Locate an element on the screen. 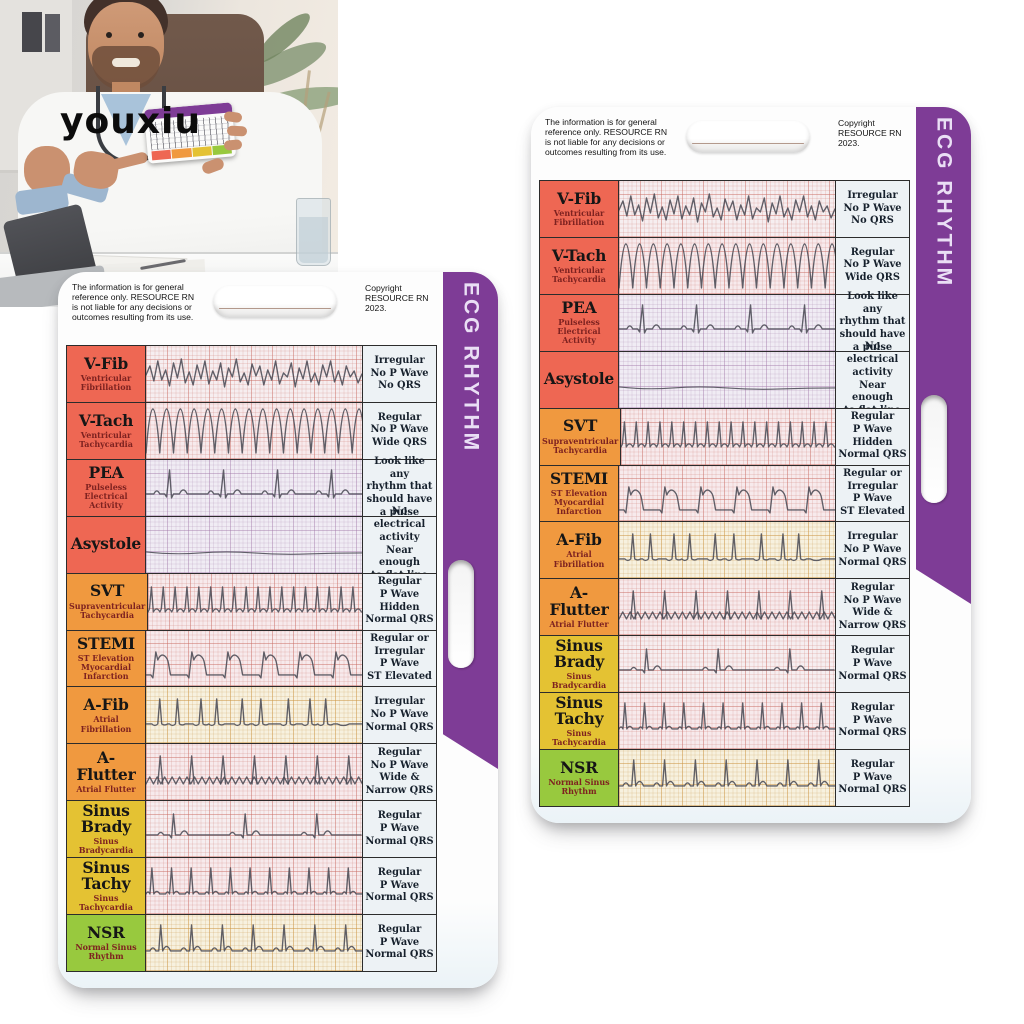  rhythm-label-cell: Sinus Brady Sinus Bradycardia is located at coordinates (579, 664).